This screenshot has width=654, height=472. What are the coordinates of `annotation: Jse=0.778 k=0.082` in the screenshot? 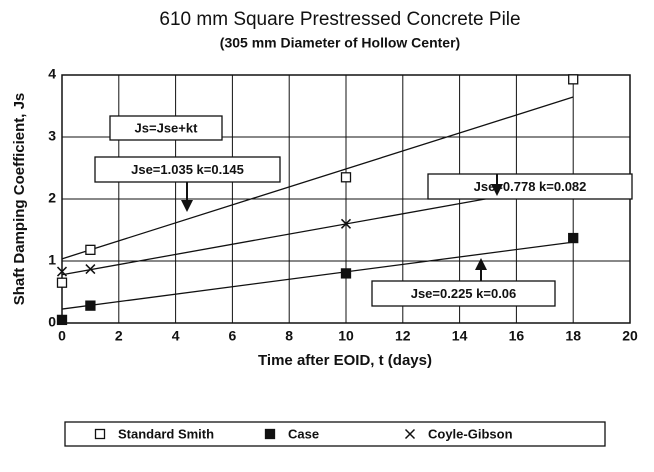 It's located at (530, 186).